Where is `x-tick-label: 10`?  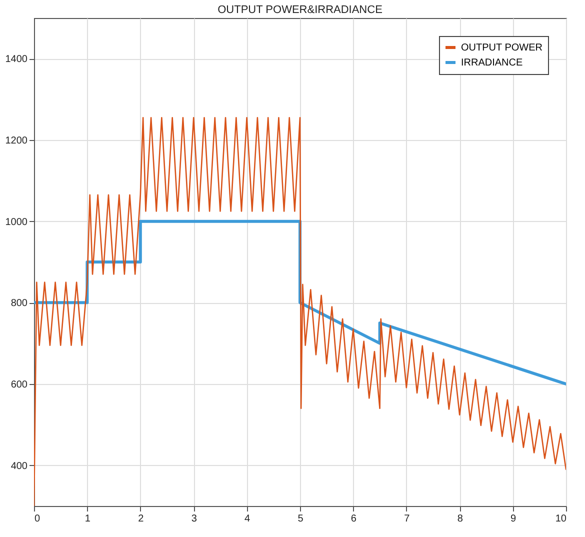
x-tick-label: 10 is located at coordinates (561, 519).